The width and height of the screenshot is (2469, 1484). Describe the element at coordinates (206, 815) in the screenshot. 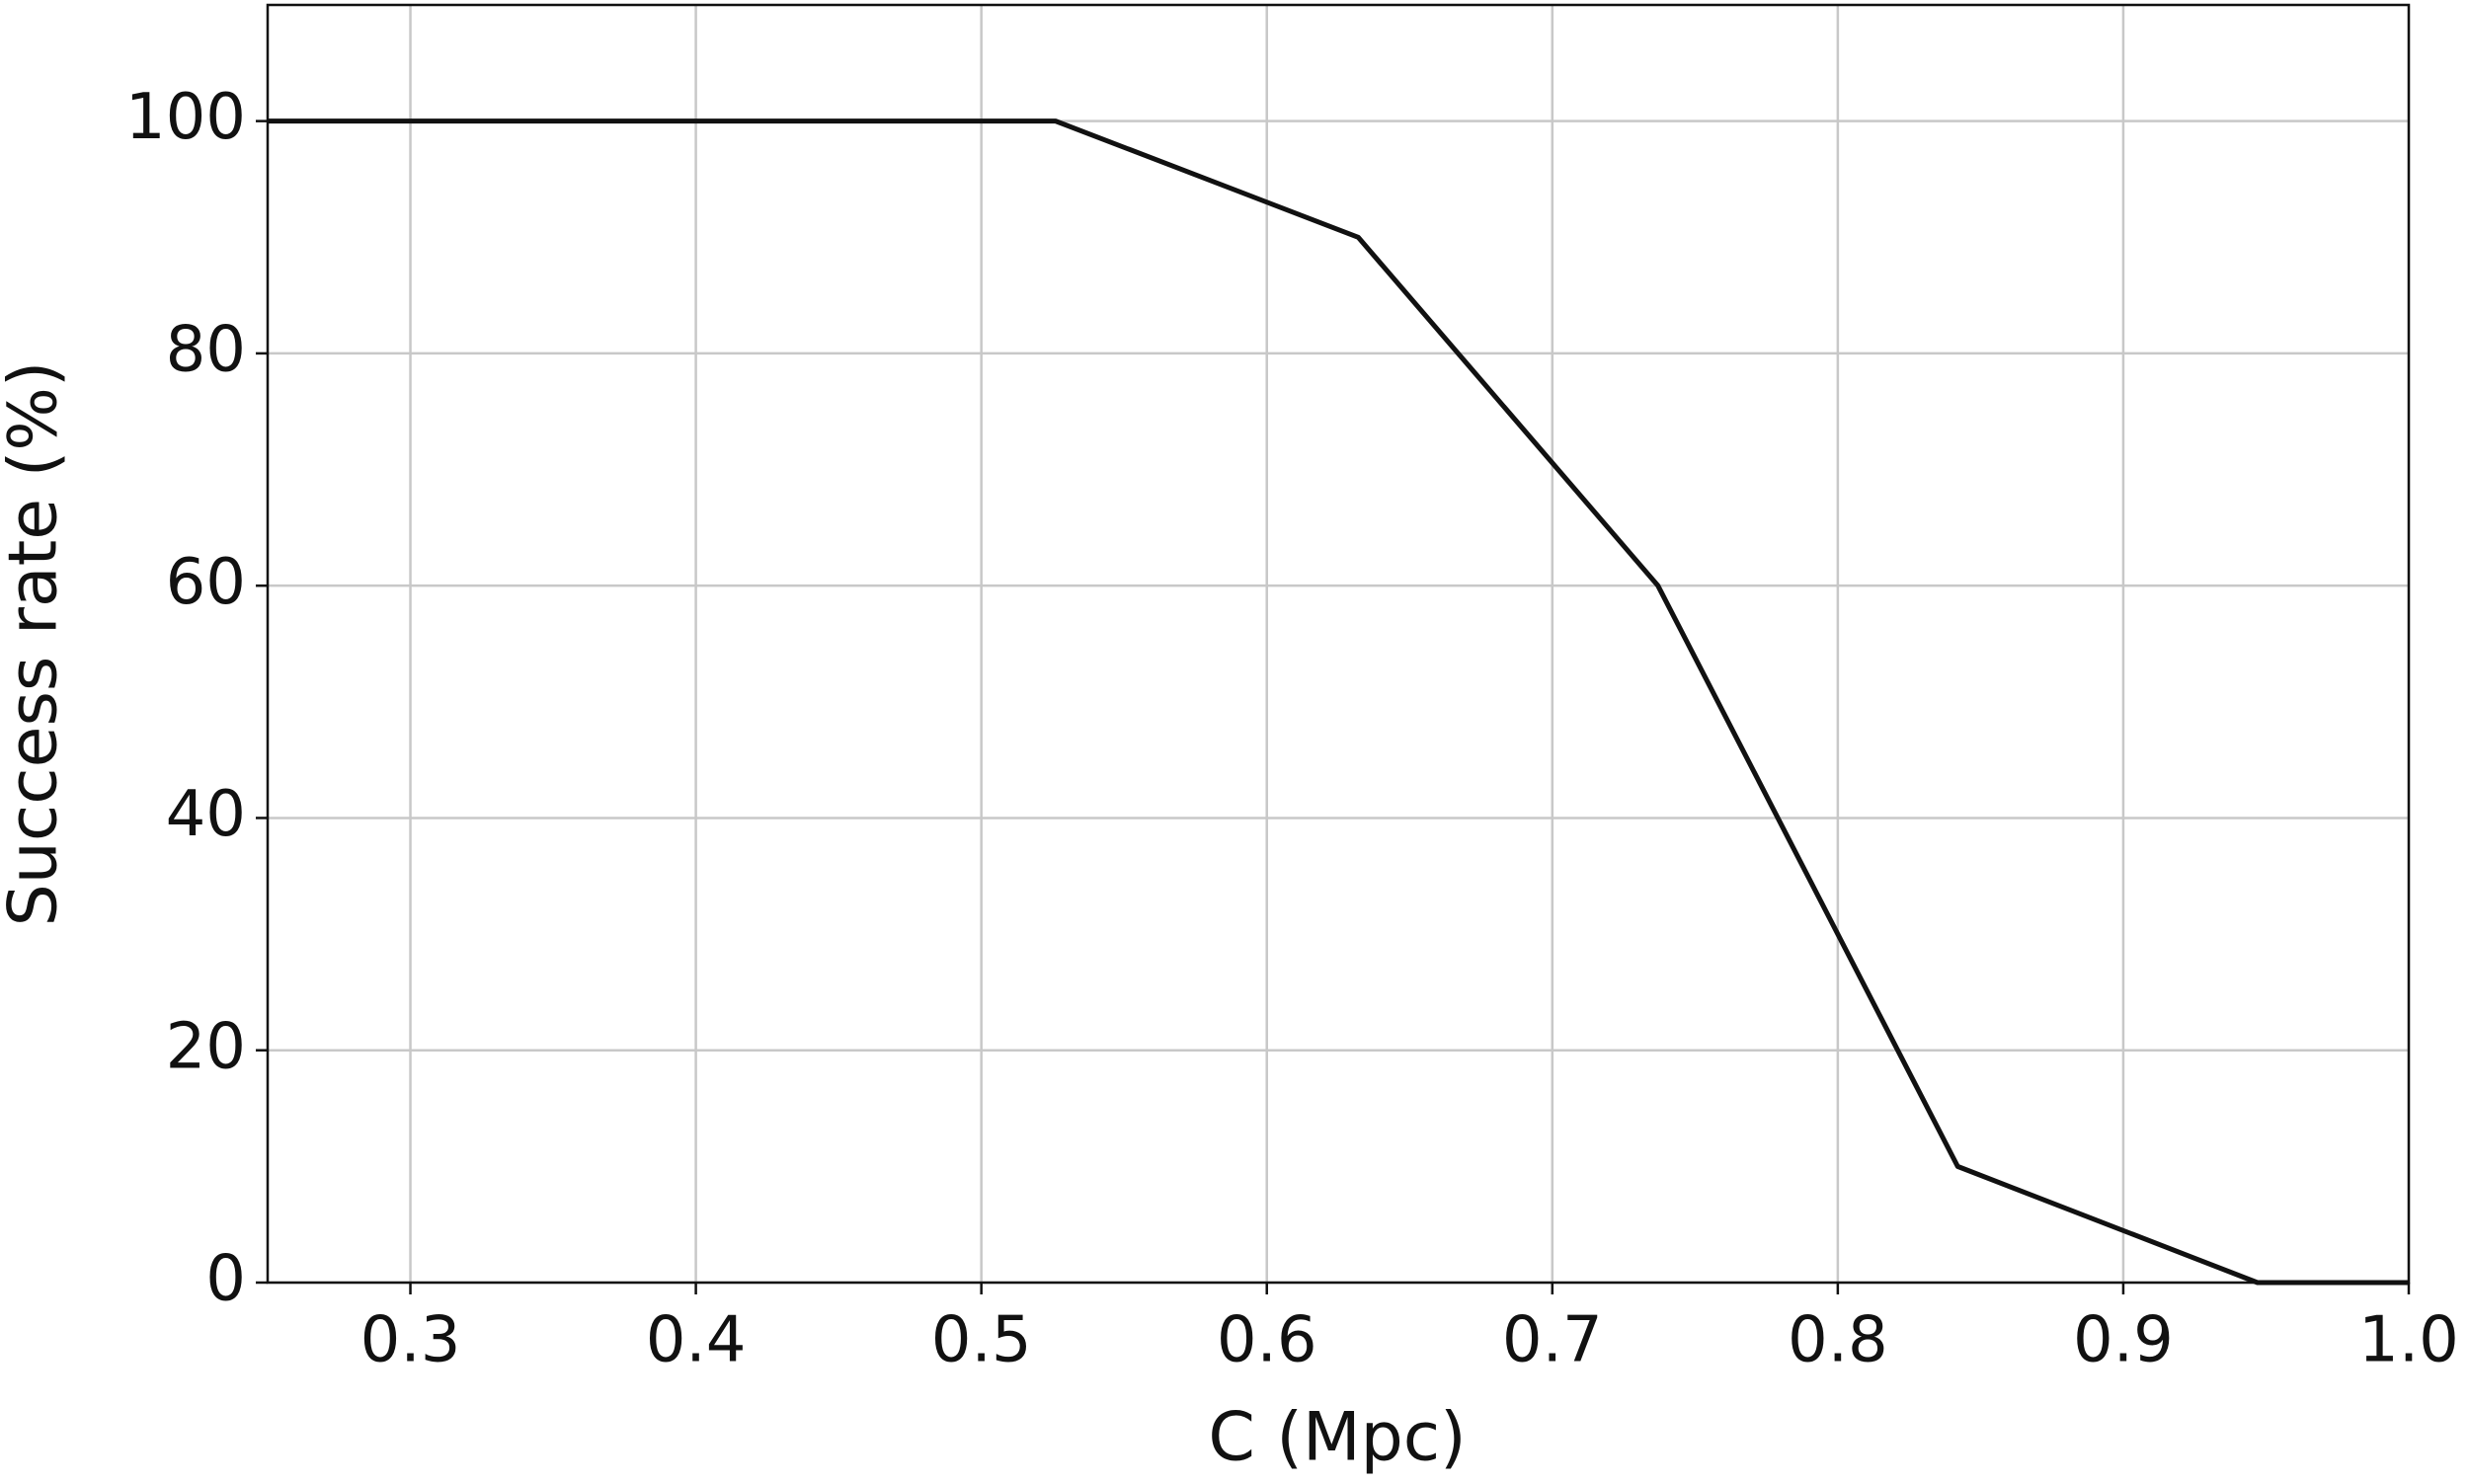

I see `y-tick-label: 40` at that location.